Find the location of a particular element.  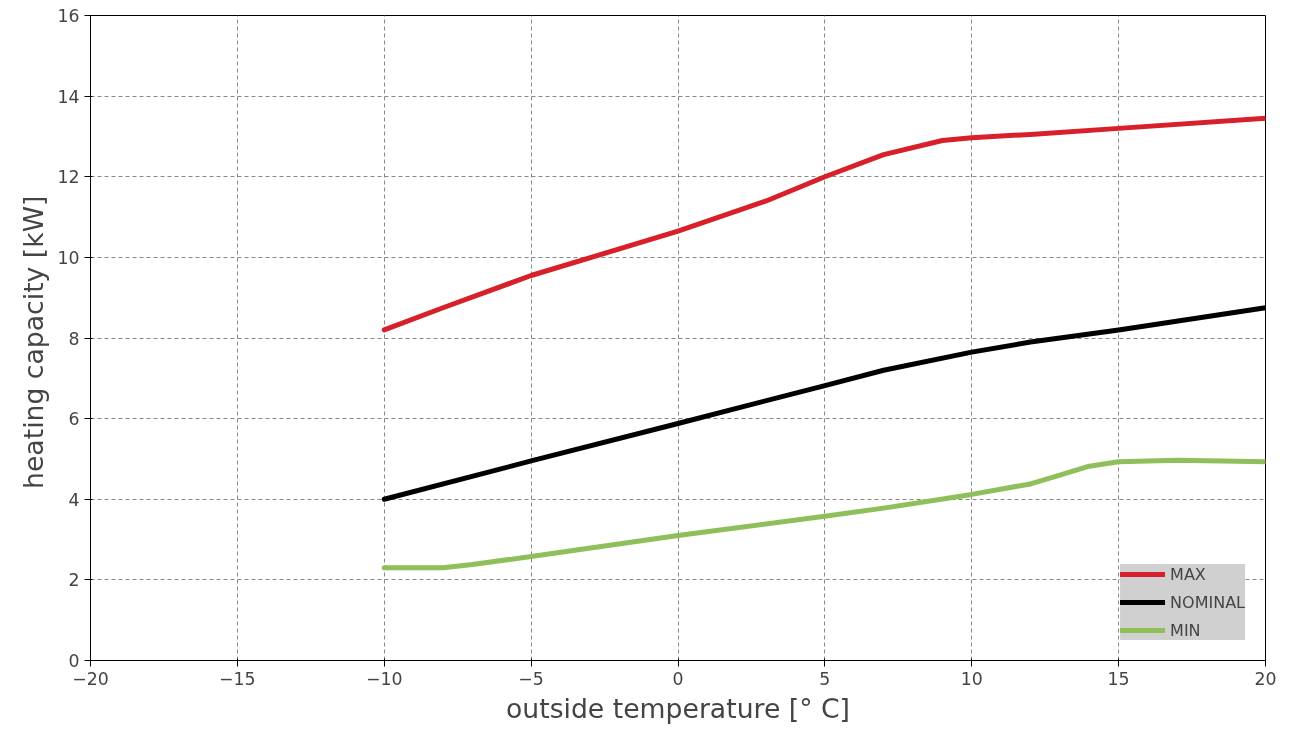

x-tick-label: −15 is located at coordinates (237, 678).